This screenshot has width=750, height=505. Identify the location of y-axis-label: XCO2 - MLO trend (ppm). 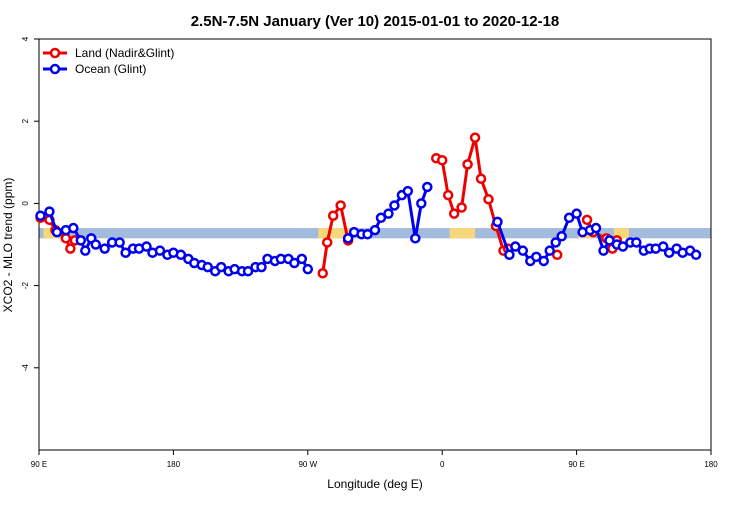
(8, 245).